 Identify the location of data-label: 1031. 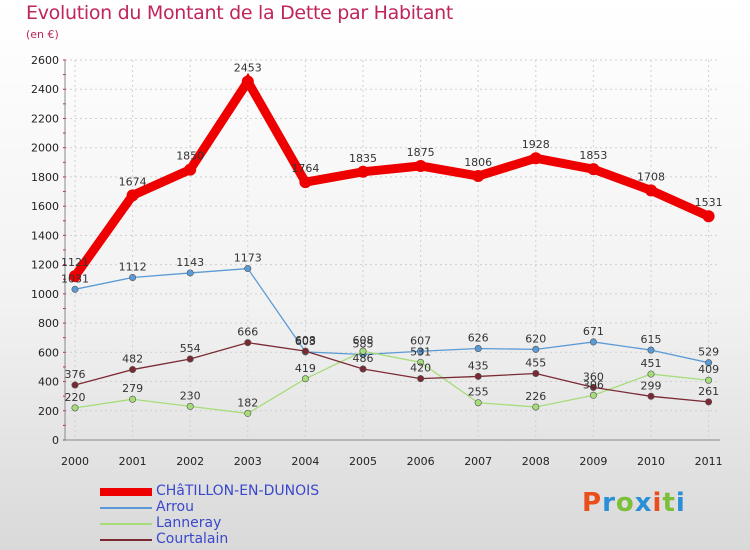
(75, 278).